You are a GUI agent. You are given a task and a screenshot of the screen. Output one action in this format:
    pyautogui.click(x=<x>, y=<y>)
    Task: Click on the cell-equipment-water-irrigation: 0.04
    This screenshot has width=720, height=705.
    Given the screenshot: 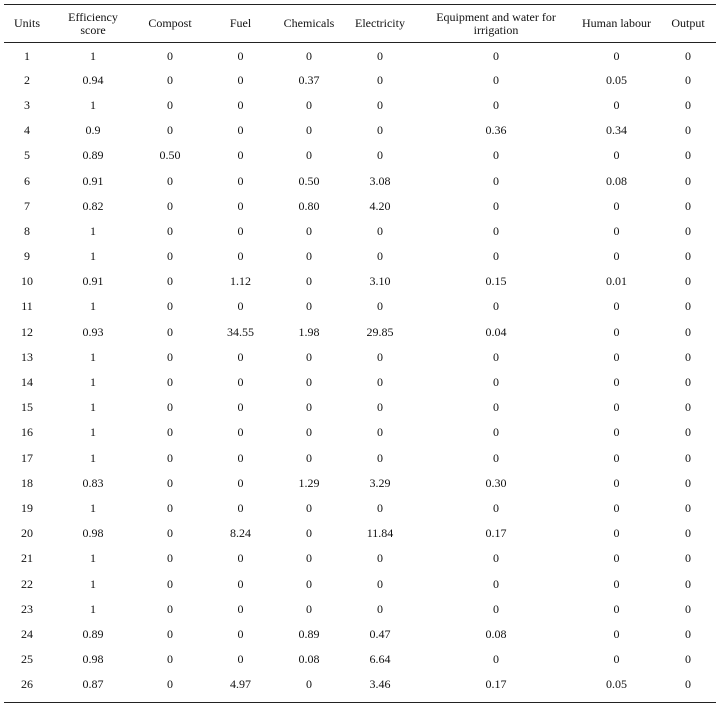 What is the action you would take?
    pyautogui.click(x=496, y=331)
    